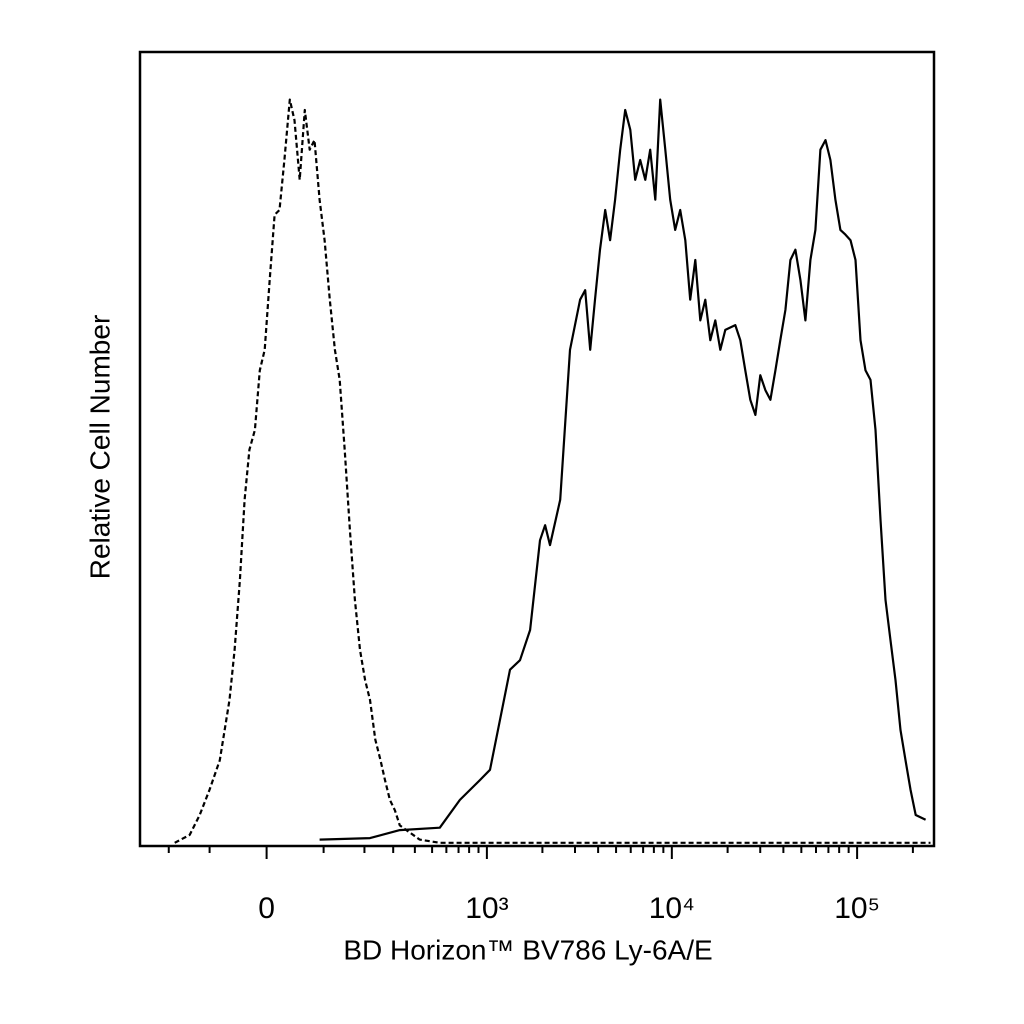  What do you see at coordinates (266, 908) in the screenshot?
I see `x-tick-label: 0` at bounding box center [266, 908].